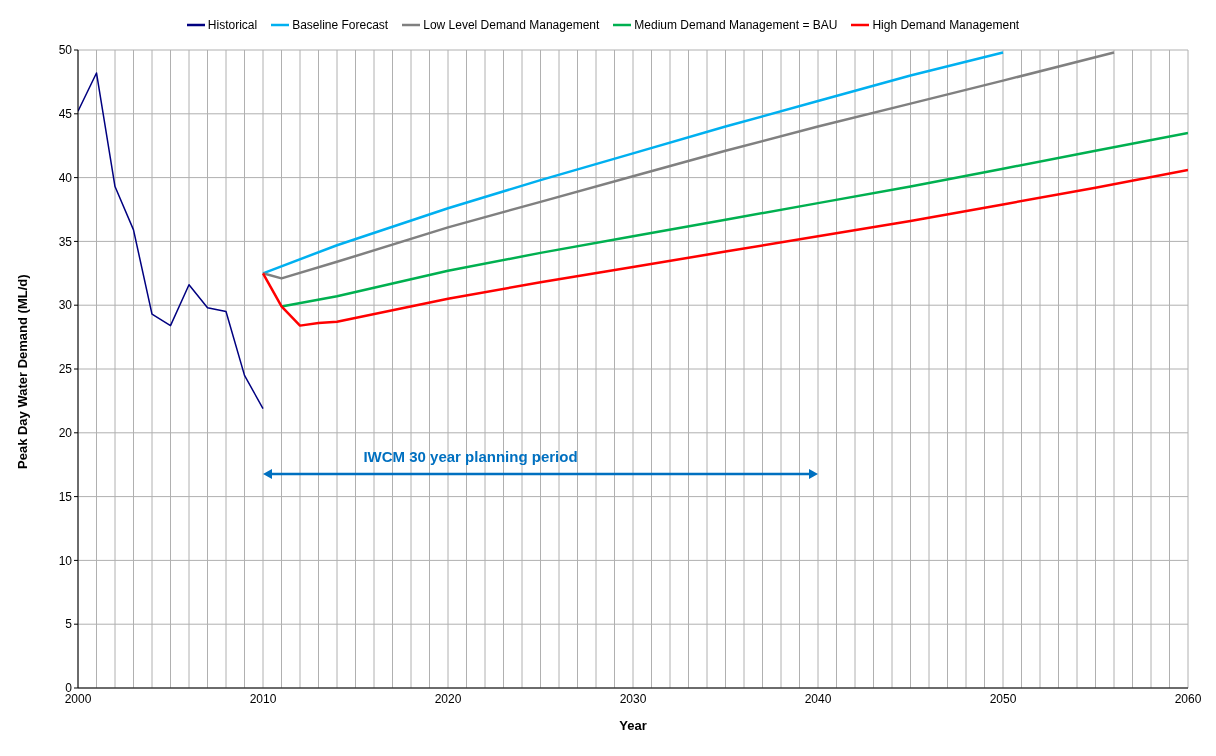 Image resolution: width=1216 pixels, height=756 pixels. What do you see at coordinates (633, 698) in the screenshot?
I see `x-tick-label: 2030` at bounding box center [633, 698].